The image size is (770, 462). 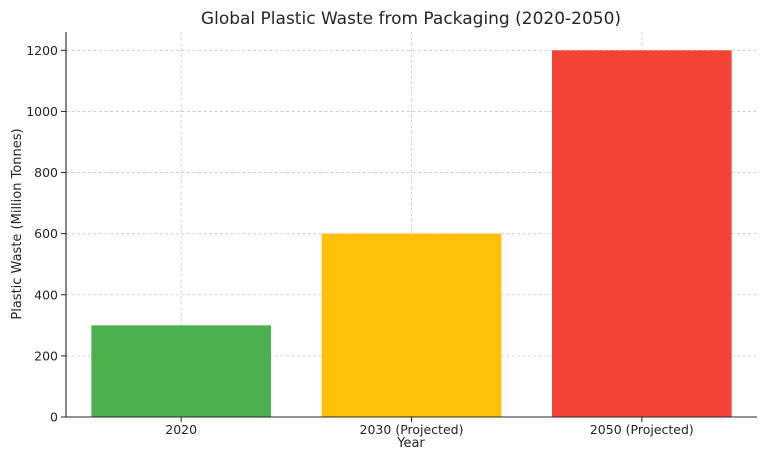 I want to click on bar-2020, so click(x=181, y=371).